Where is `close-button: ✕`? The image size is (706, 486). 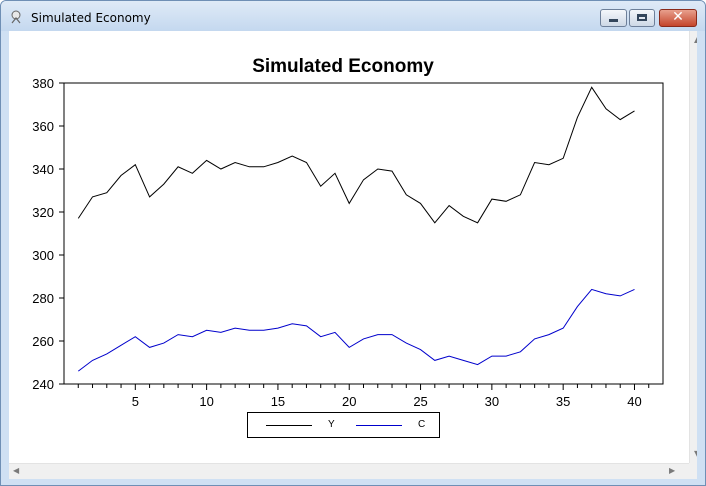
close-button: ✕ is located at coordinates (678, 18).